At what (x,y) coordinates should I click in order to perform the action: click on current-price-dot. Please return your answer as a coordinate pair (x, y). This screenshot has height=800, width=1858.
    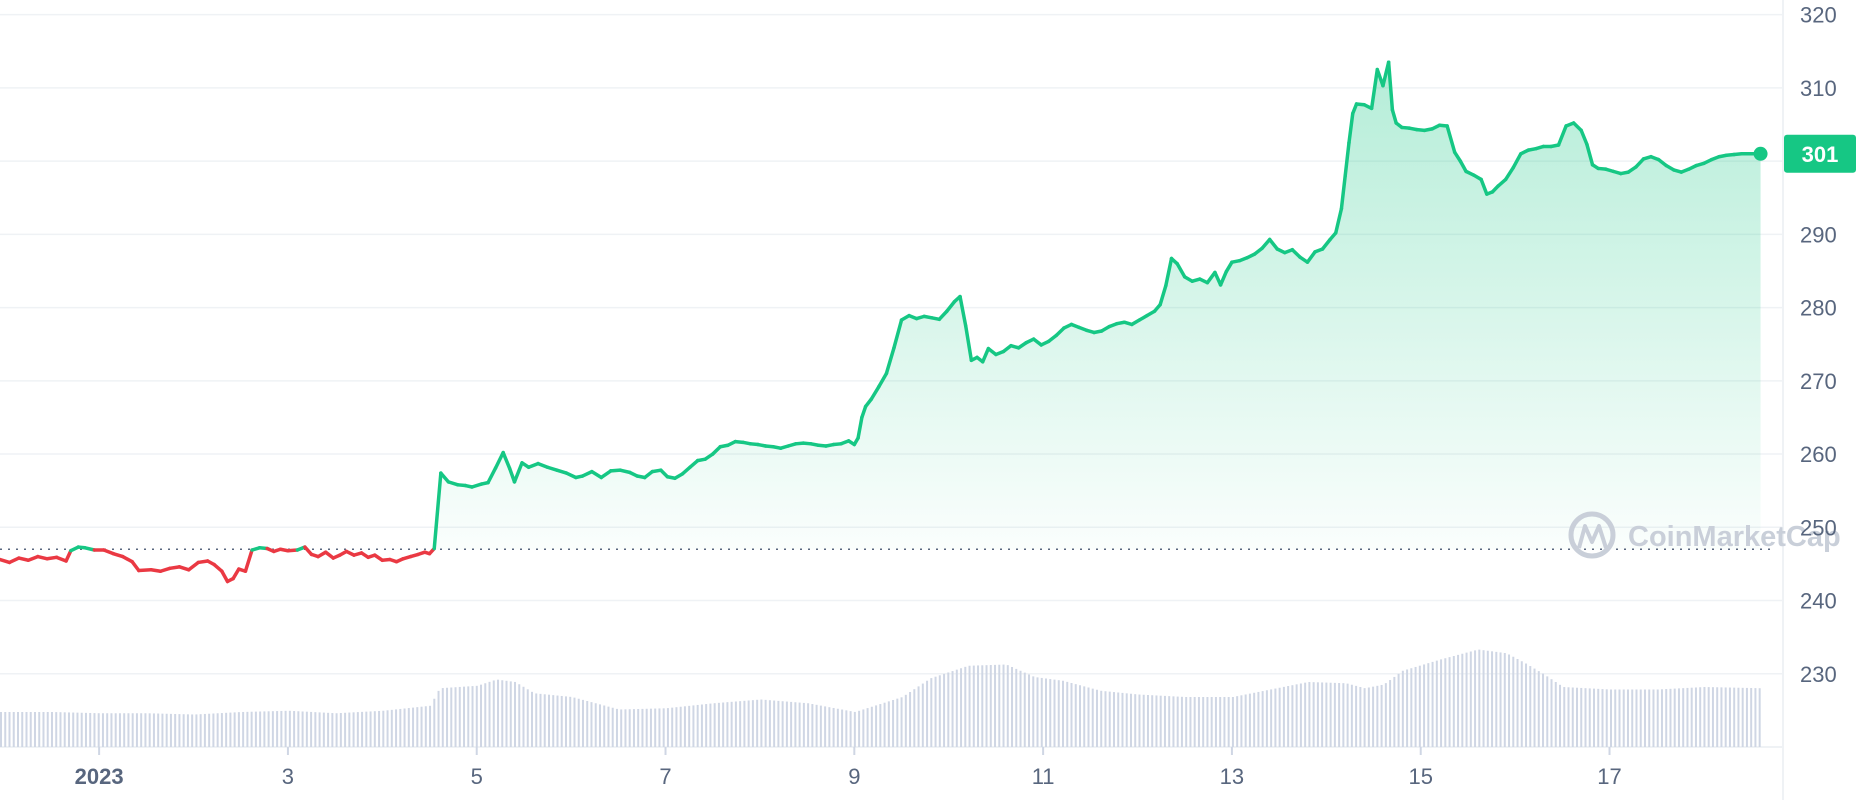
    Looking at the image, I should click on (1760, 153).